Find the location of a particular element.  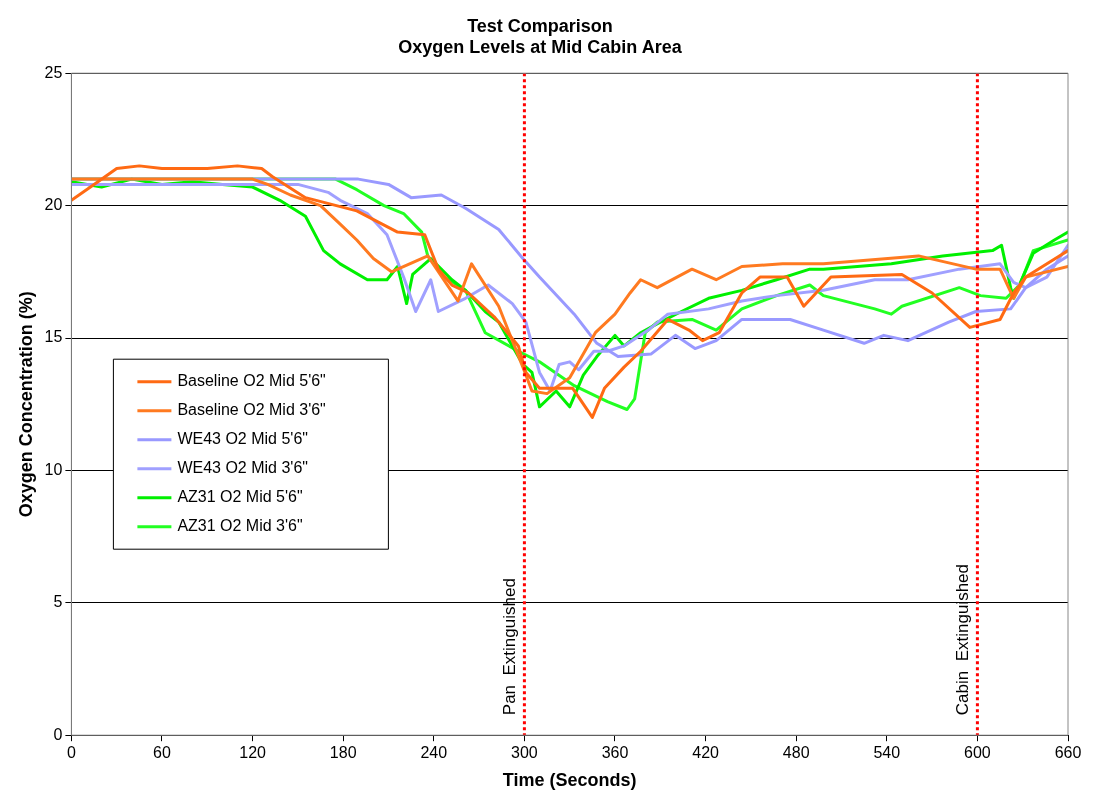

x-tick-label: 600 is located at coordinates (977, 753).